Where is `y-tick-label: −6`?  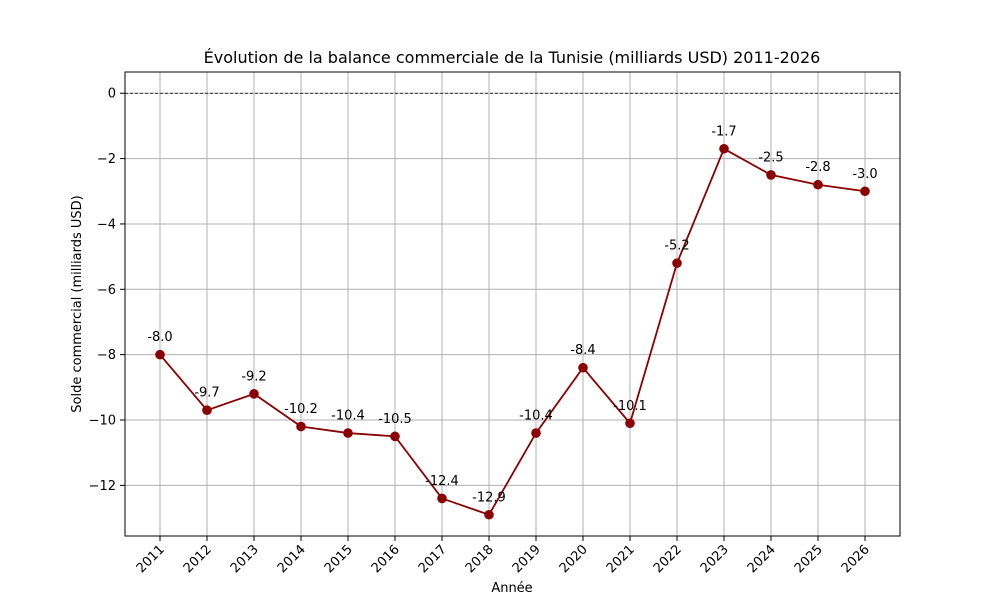
y-tick-label: −6 is located at coordinates (106, 290).